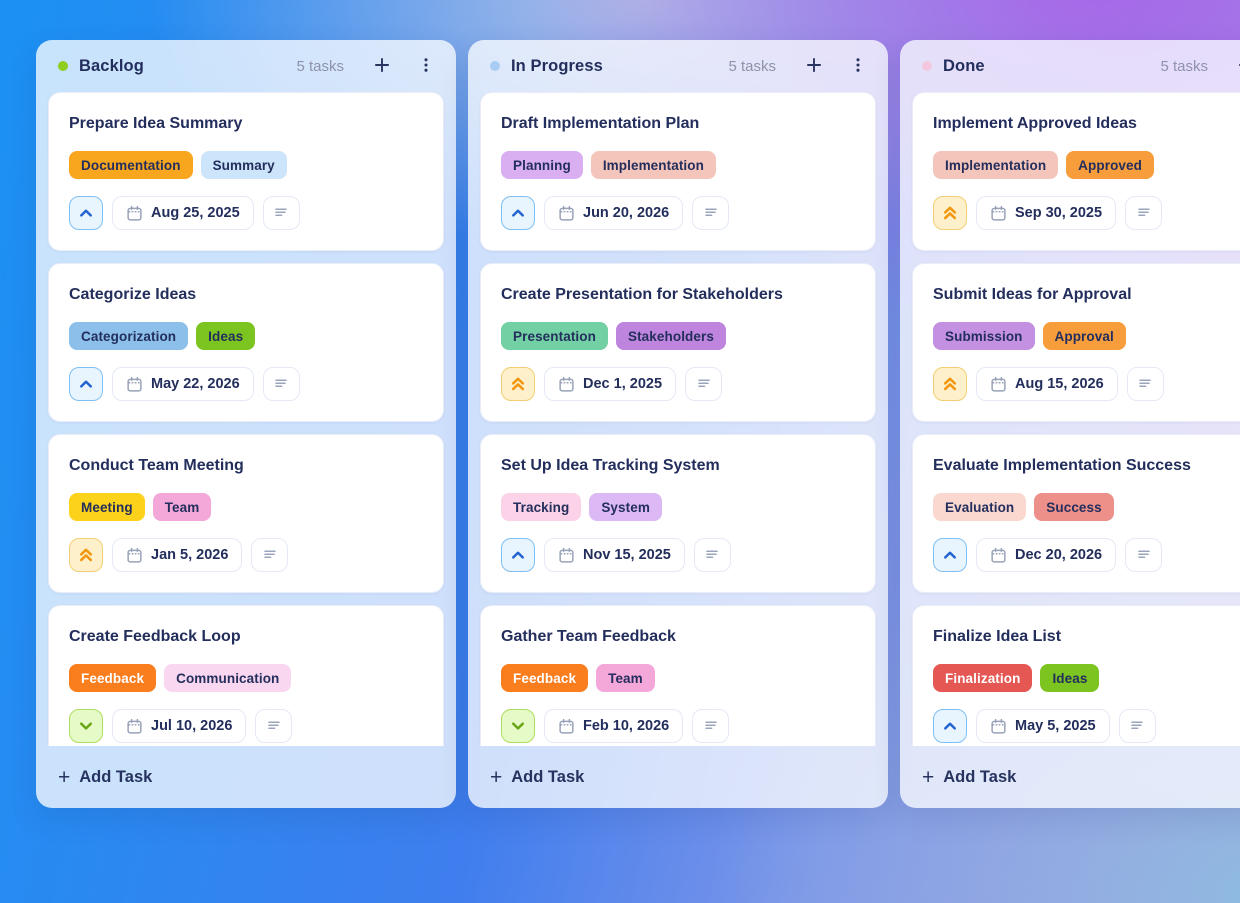 The width and height of the screenshot is (1240, 903). Describe the element at coordinates (752, 66) in the screenshot. I see `column-task-count: 5 tasks` at that location.